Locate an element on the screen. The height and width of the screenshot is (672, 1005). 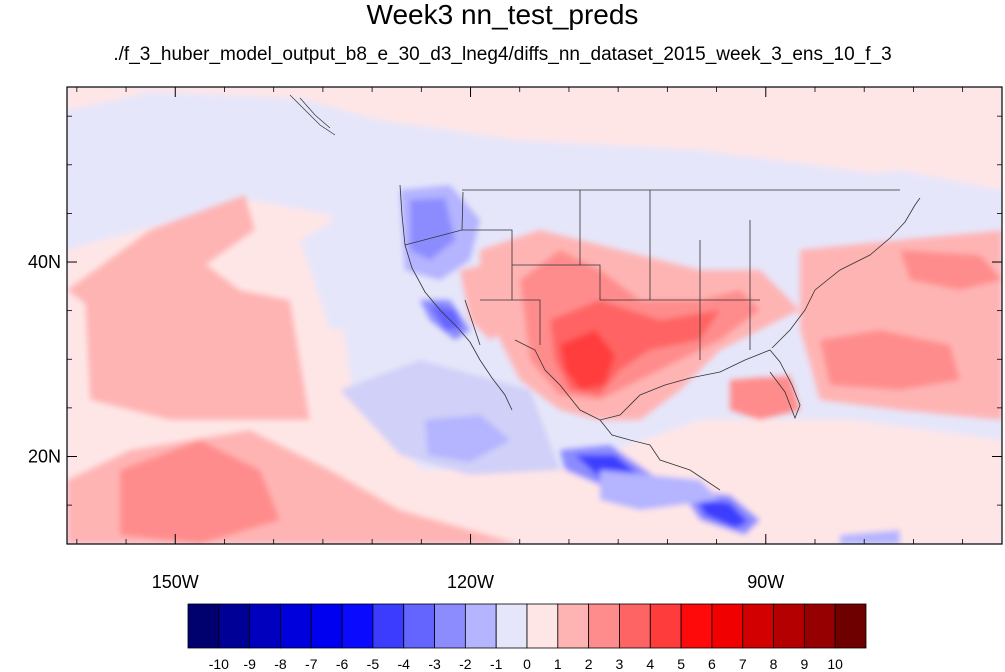
colorbar-label: -8 is located at coordinates (280, 664).